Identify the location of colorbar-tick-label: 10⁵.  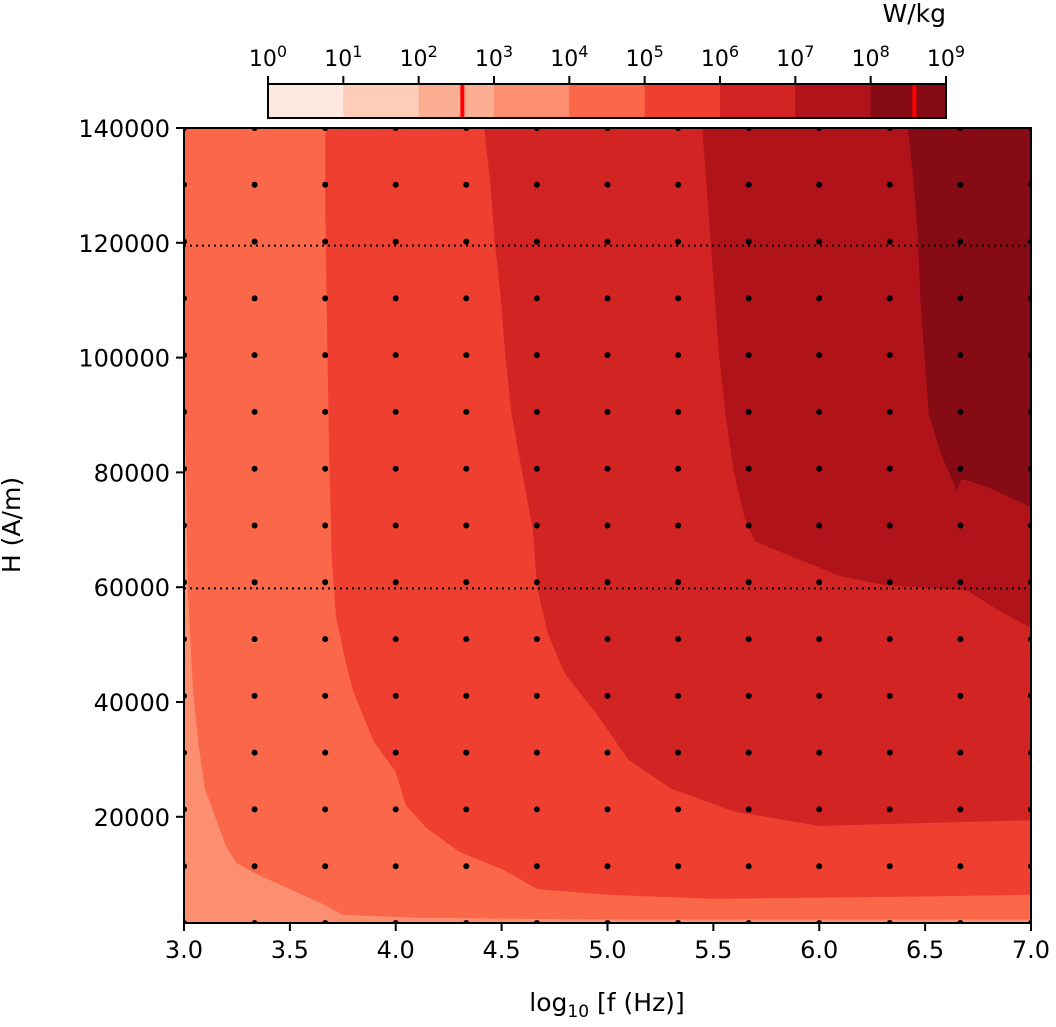
(645, 57).